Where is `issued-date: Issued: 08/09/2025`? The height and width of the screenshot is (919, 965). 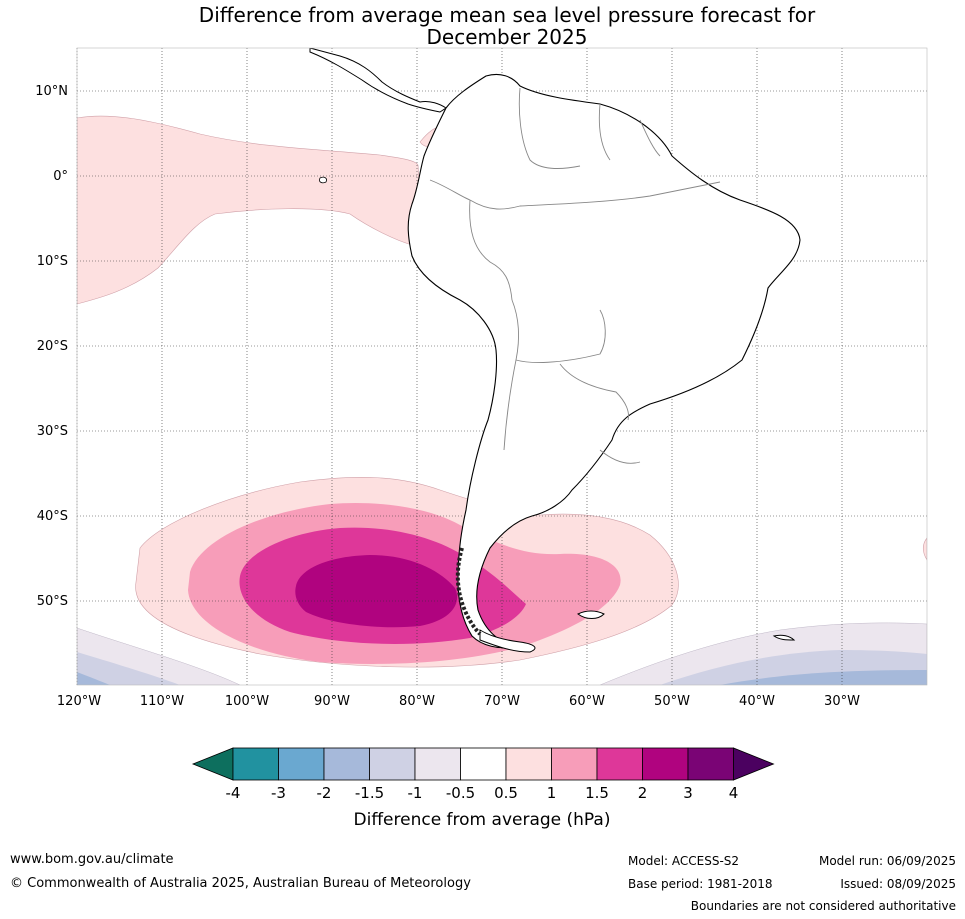 issued-date: Issued: 08/09/2025 is located at coordinates (898, 884).